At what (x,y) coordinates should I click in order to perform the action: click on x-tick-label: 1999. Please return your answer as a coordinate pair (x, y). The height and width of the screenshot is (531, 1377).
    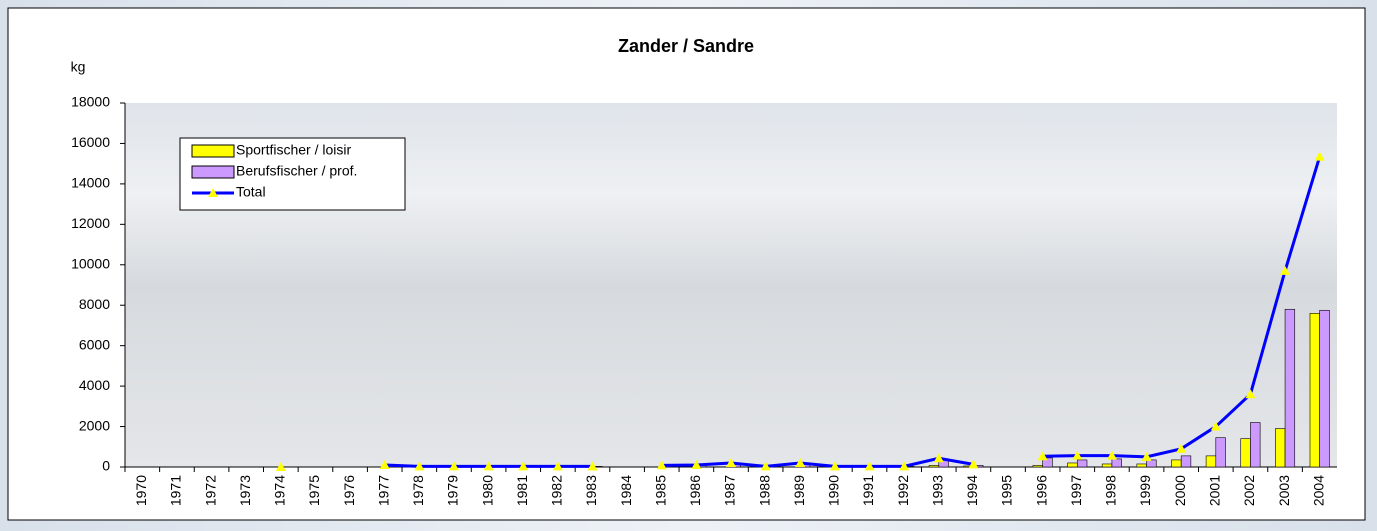
    Looking at the image, I should click on (1145, 490).